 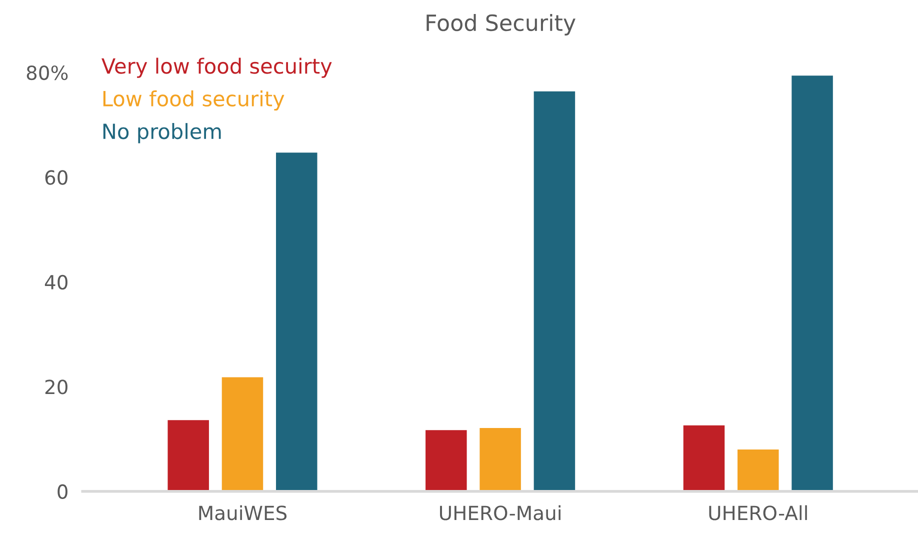 What do you see at coordinates (193, 100) in the screenshot?
I see `text: Low food security` at bounding box center [193, 100].